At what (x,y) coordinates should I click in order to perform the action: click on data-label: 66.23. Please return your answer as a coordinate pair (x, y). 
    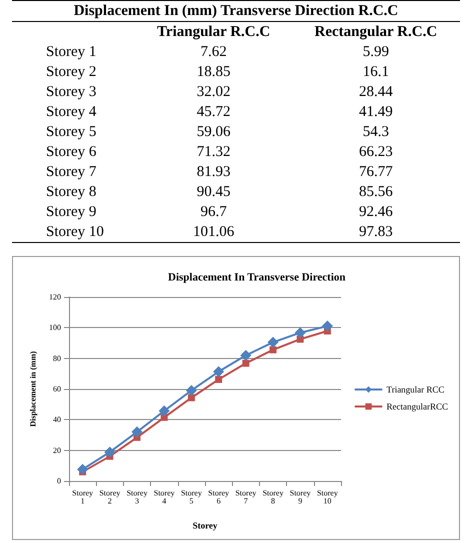
    Looking at the image, I should click on (376, 152).